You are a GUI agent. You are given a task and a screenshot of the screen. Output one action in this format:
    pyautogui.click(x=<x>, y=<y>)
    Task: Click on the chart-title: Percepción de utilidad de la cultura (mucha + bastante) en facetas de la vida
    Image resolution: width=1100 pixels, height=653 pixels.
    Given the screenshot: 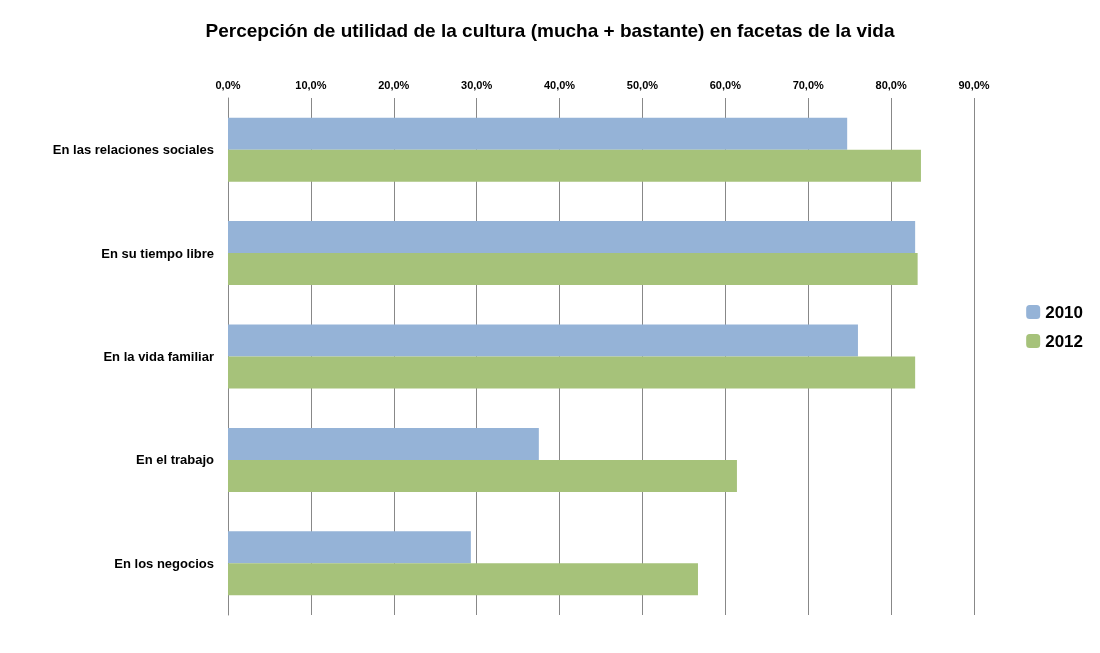 What is the action you would take?
    pyautogui.click(x=550, y=30)
    